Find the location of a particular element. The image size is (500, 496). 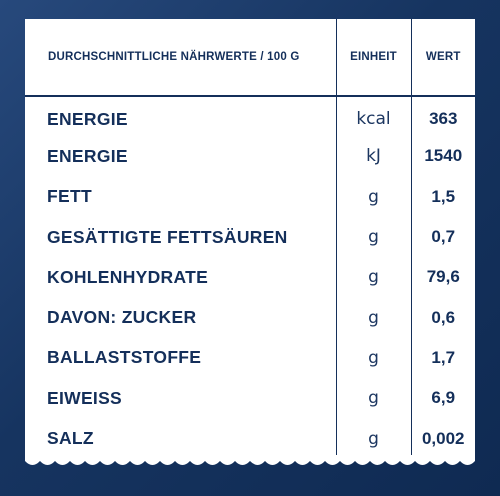

nutrient-name: BALLASTSTOFFE is located at coordinates (124, 357).